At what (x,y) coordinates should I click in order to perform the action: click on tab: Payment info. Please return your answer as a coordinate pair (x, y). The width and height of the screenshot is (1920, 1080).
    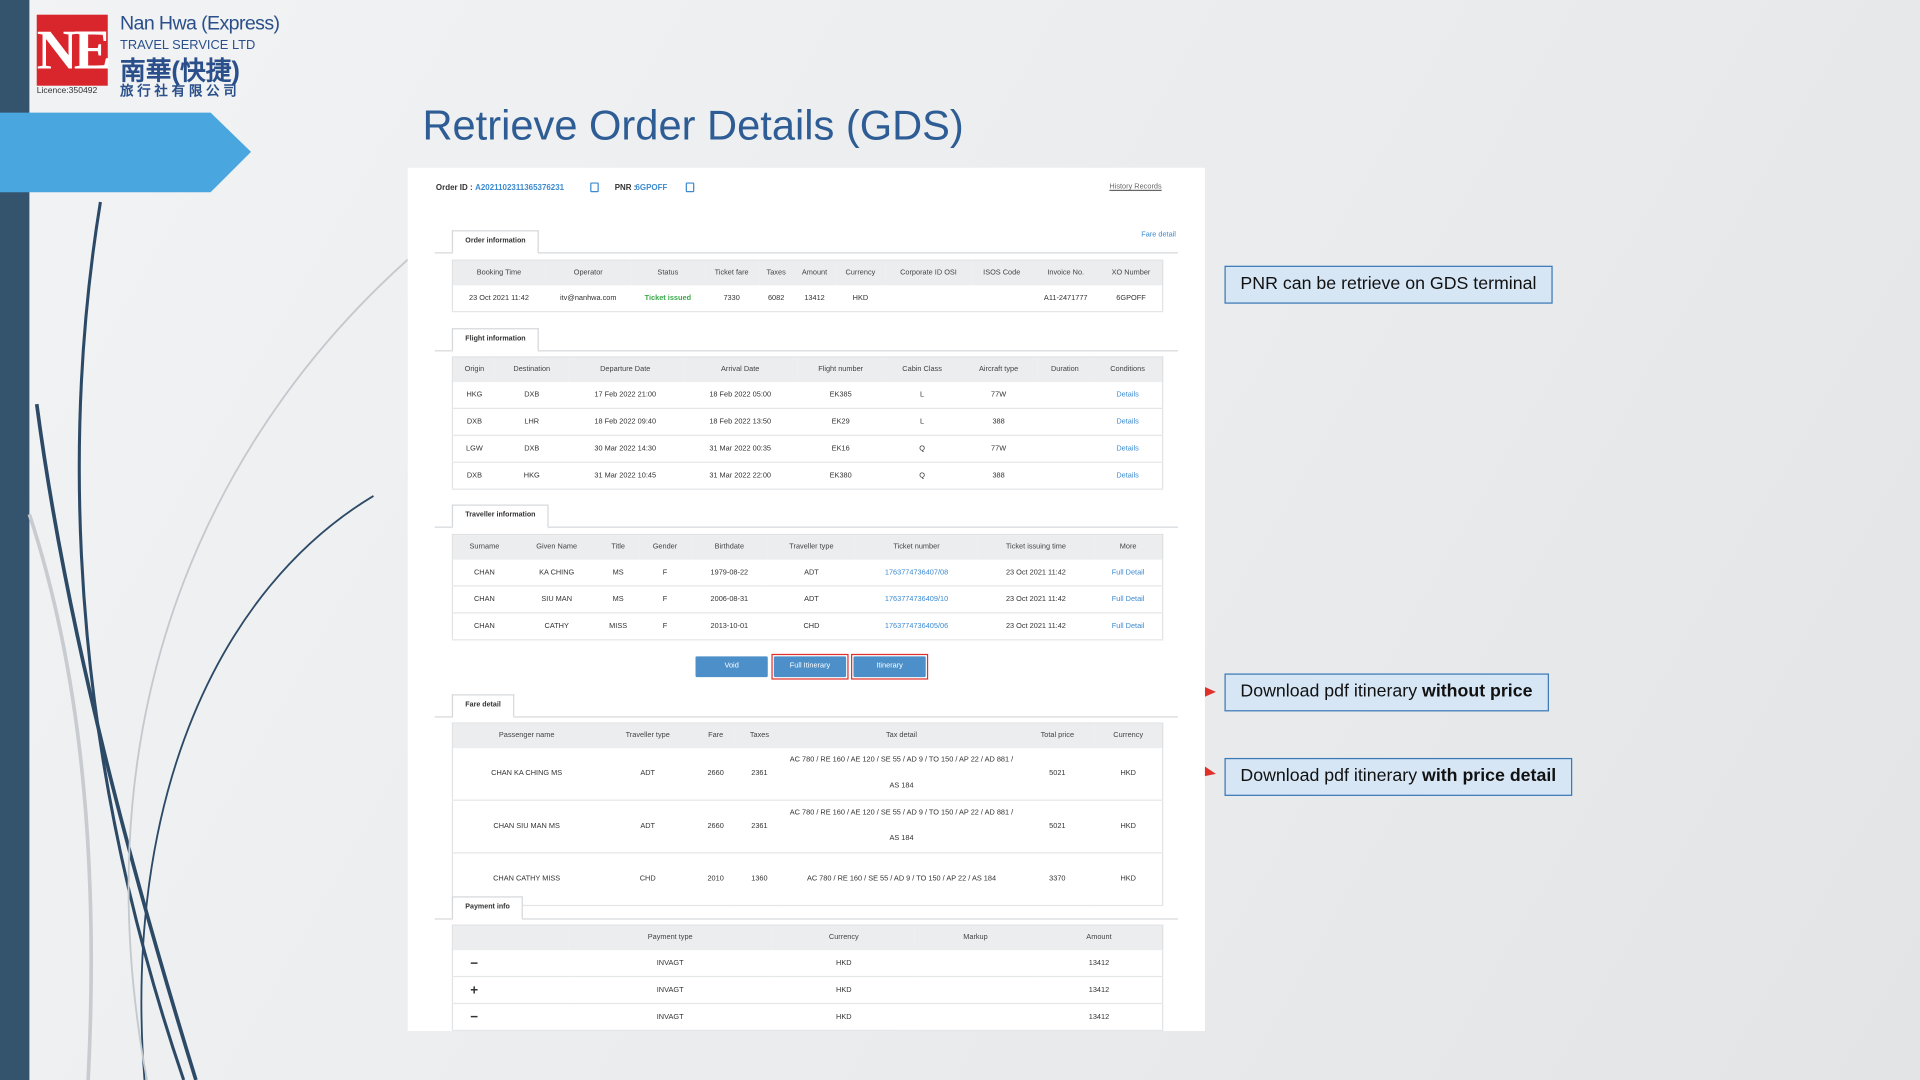
    Looking at the image, I should click on (487, 908).